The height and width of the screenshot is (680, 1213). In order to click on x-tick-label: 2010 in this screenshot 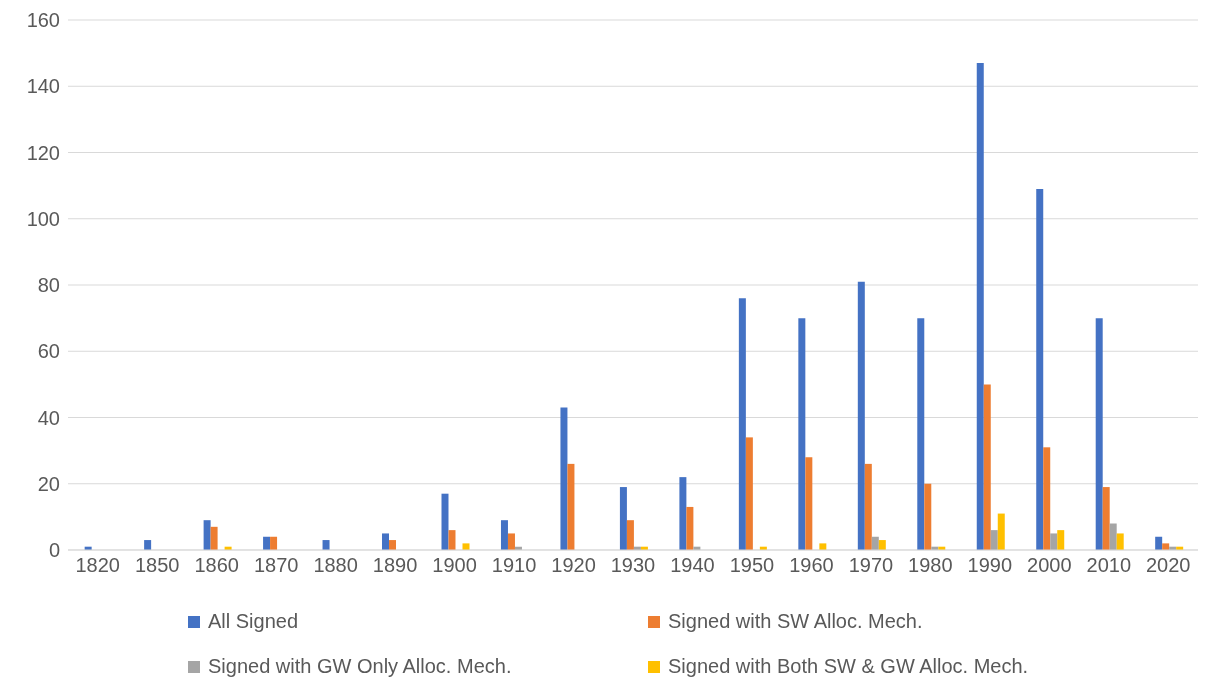, I will do `click(1109, 565)`.